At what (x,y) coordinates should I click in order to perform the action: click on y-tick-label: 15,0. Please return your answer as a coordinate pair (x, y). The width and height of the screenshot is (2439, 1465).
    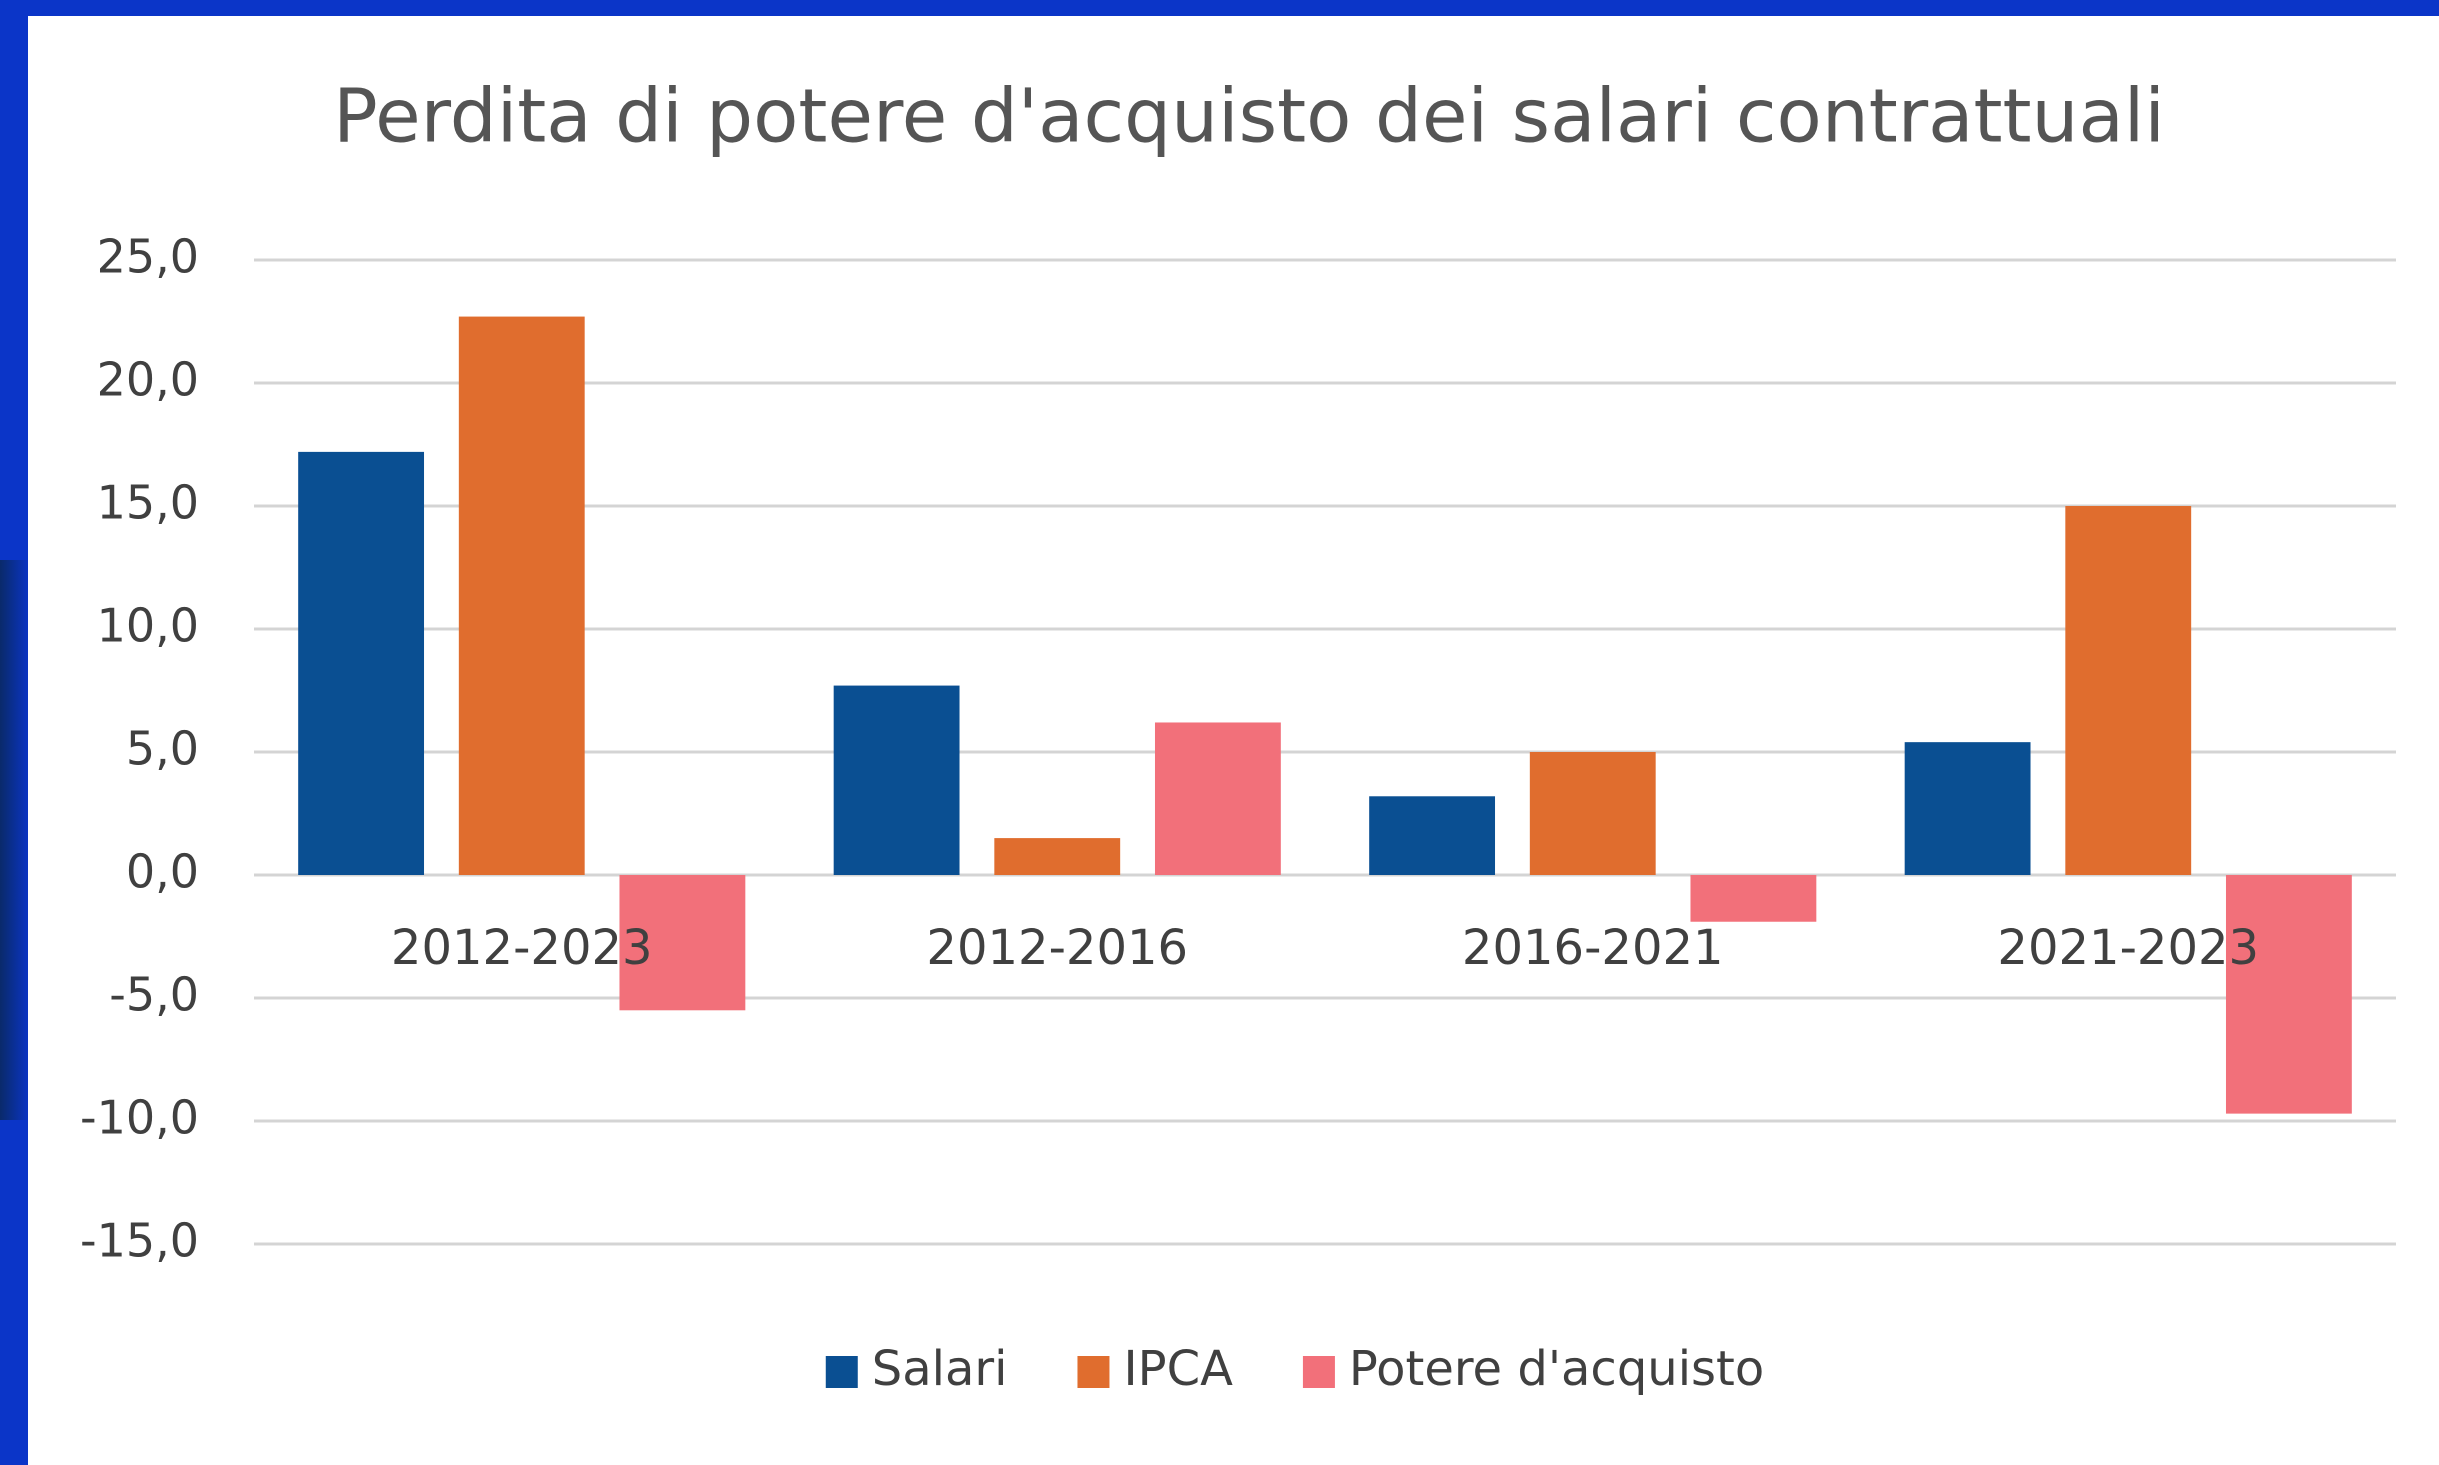
    Looking at the image, I should click on (148, 503).